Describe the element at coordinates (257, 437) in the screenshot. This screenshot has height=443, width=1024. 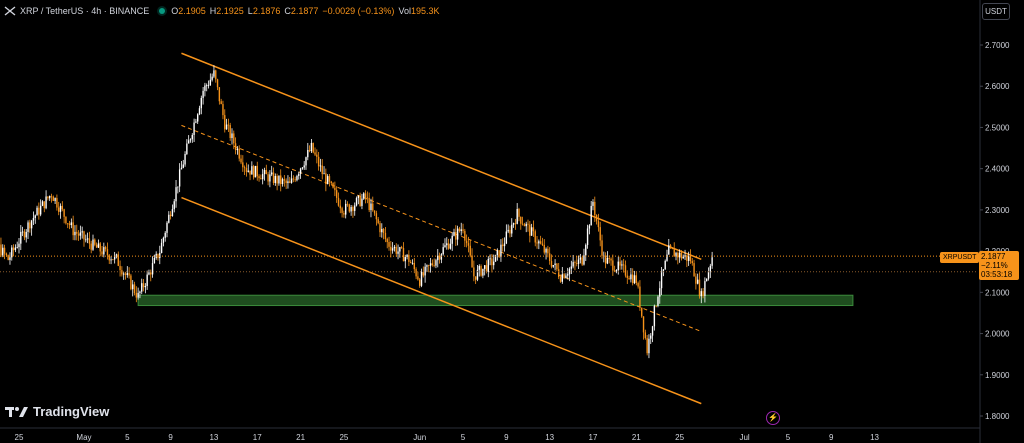
I see `time-tick-label: 17` at that location.